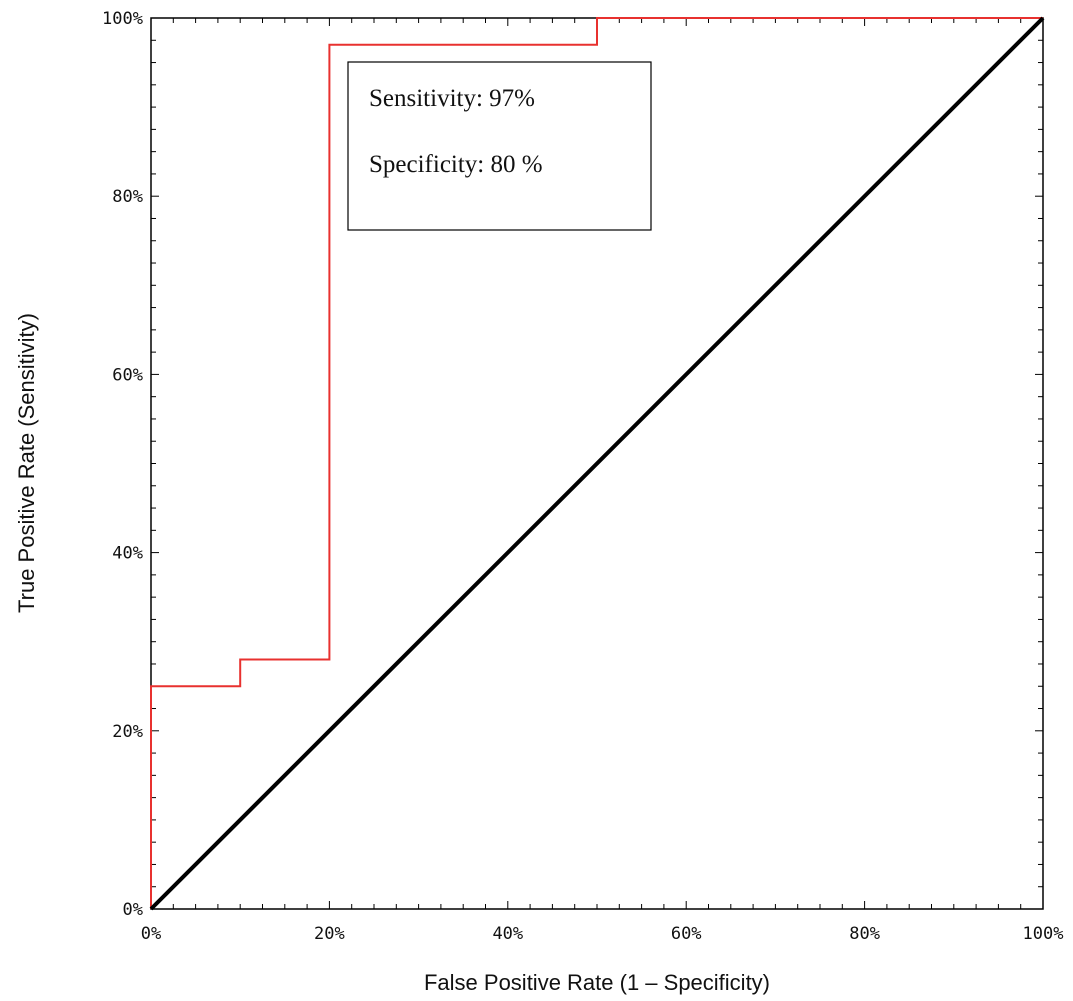 The image size is (1073, 1001). What do you see at coordinates (26, 463) in the screenshot?
I see `y-axis-title: True Positive Rate (Sensitivity)` at bounding box center [26, 463].